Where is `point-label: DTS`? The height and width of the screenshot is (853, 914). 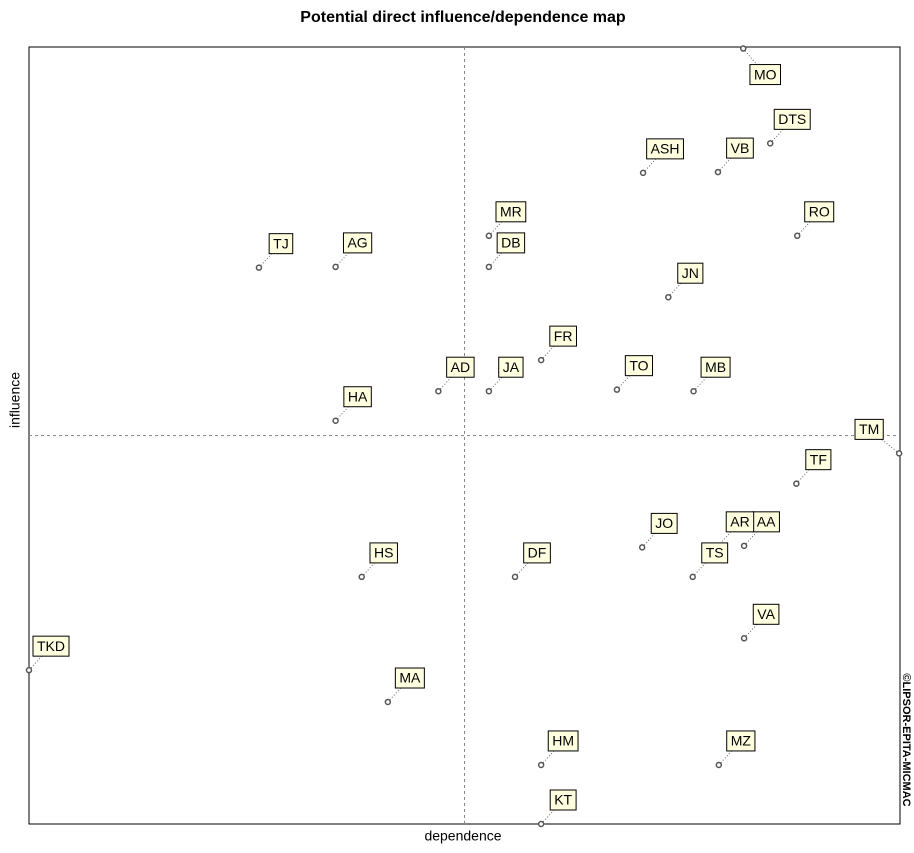 point-label: DTS is located at coordinates (792, 119).